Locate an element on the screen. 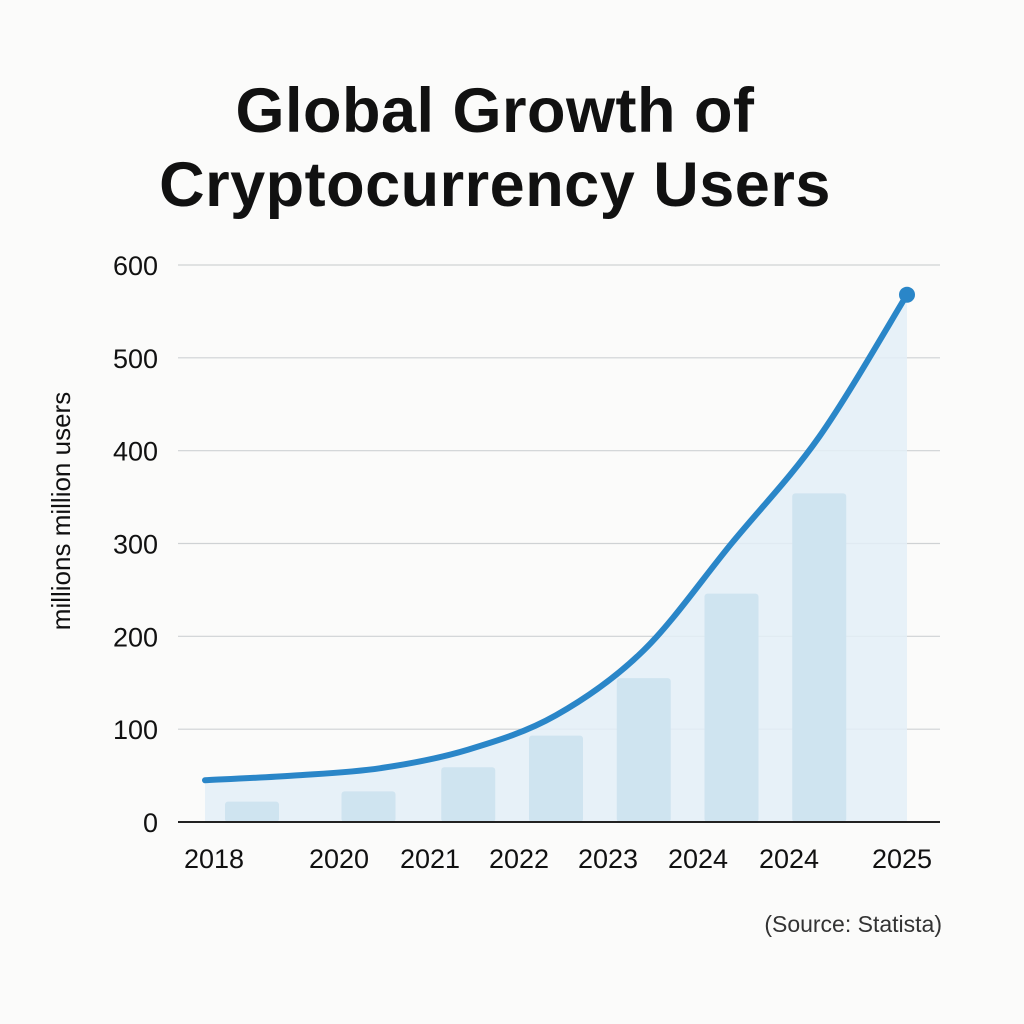 The image size is (1024, 1024). line-end-point is located at coordinates (907, 294).